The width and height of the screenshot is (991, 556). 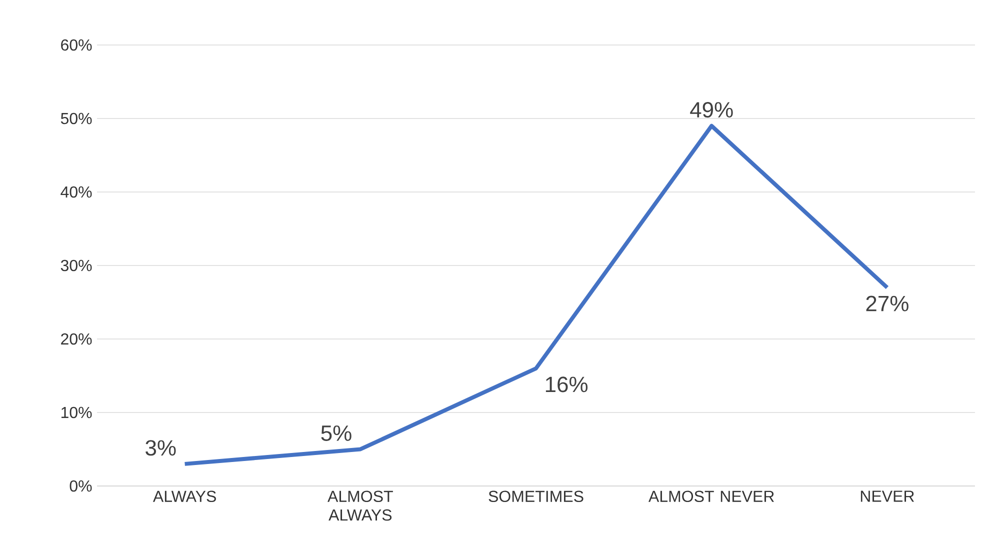 What do you see at coordinates (536, 496) in the screenshot?
I see `x-tick-label: SOMETIMES` at bounding box center [536, 496].